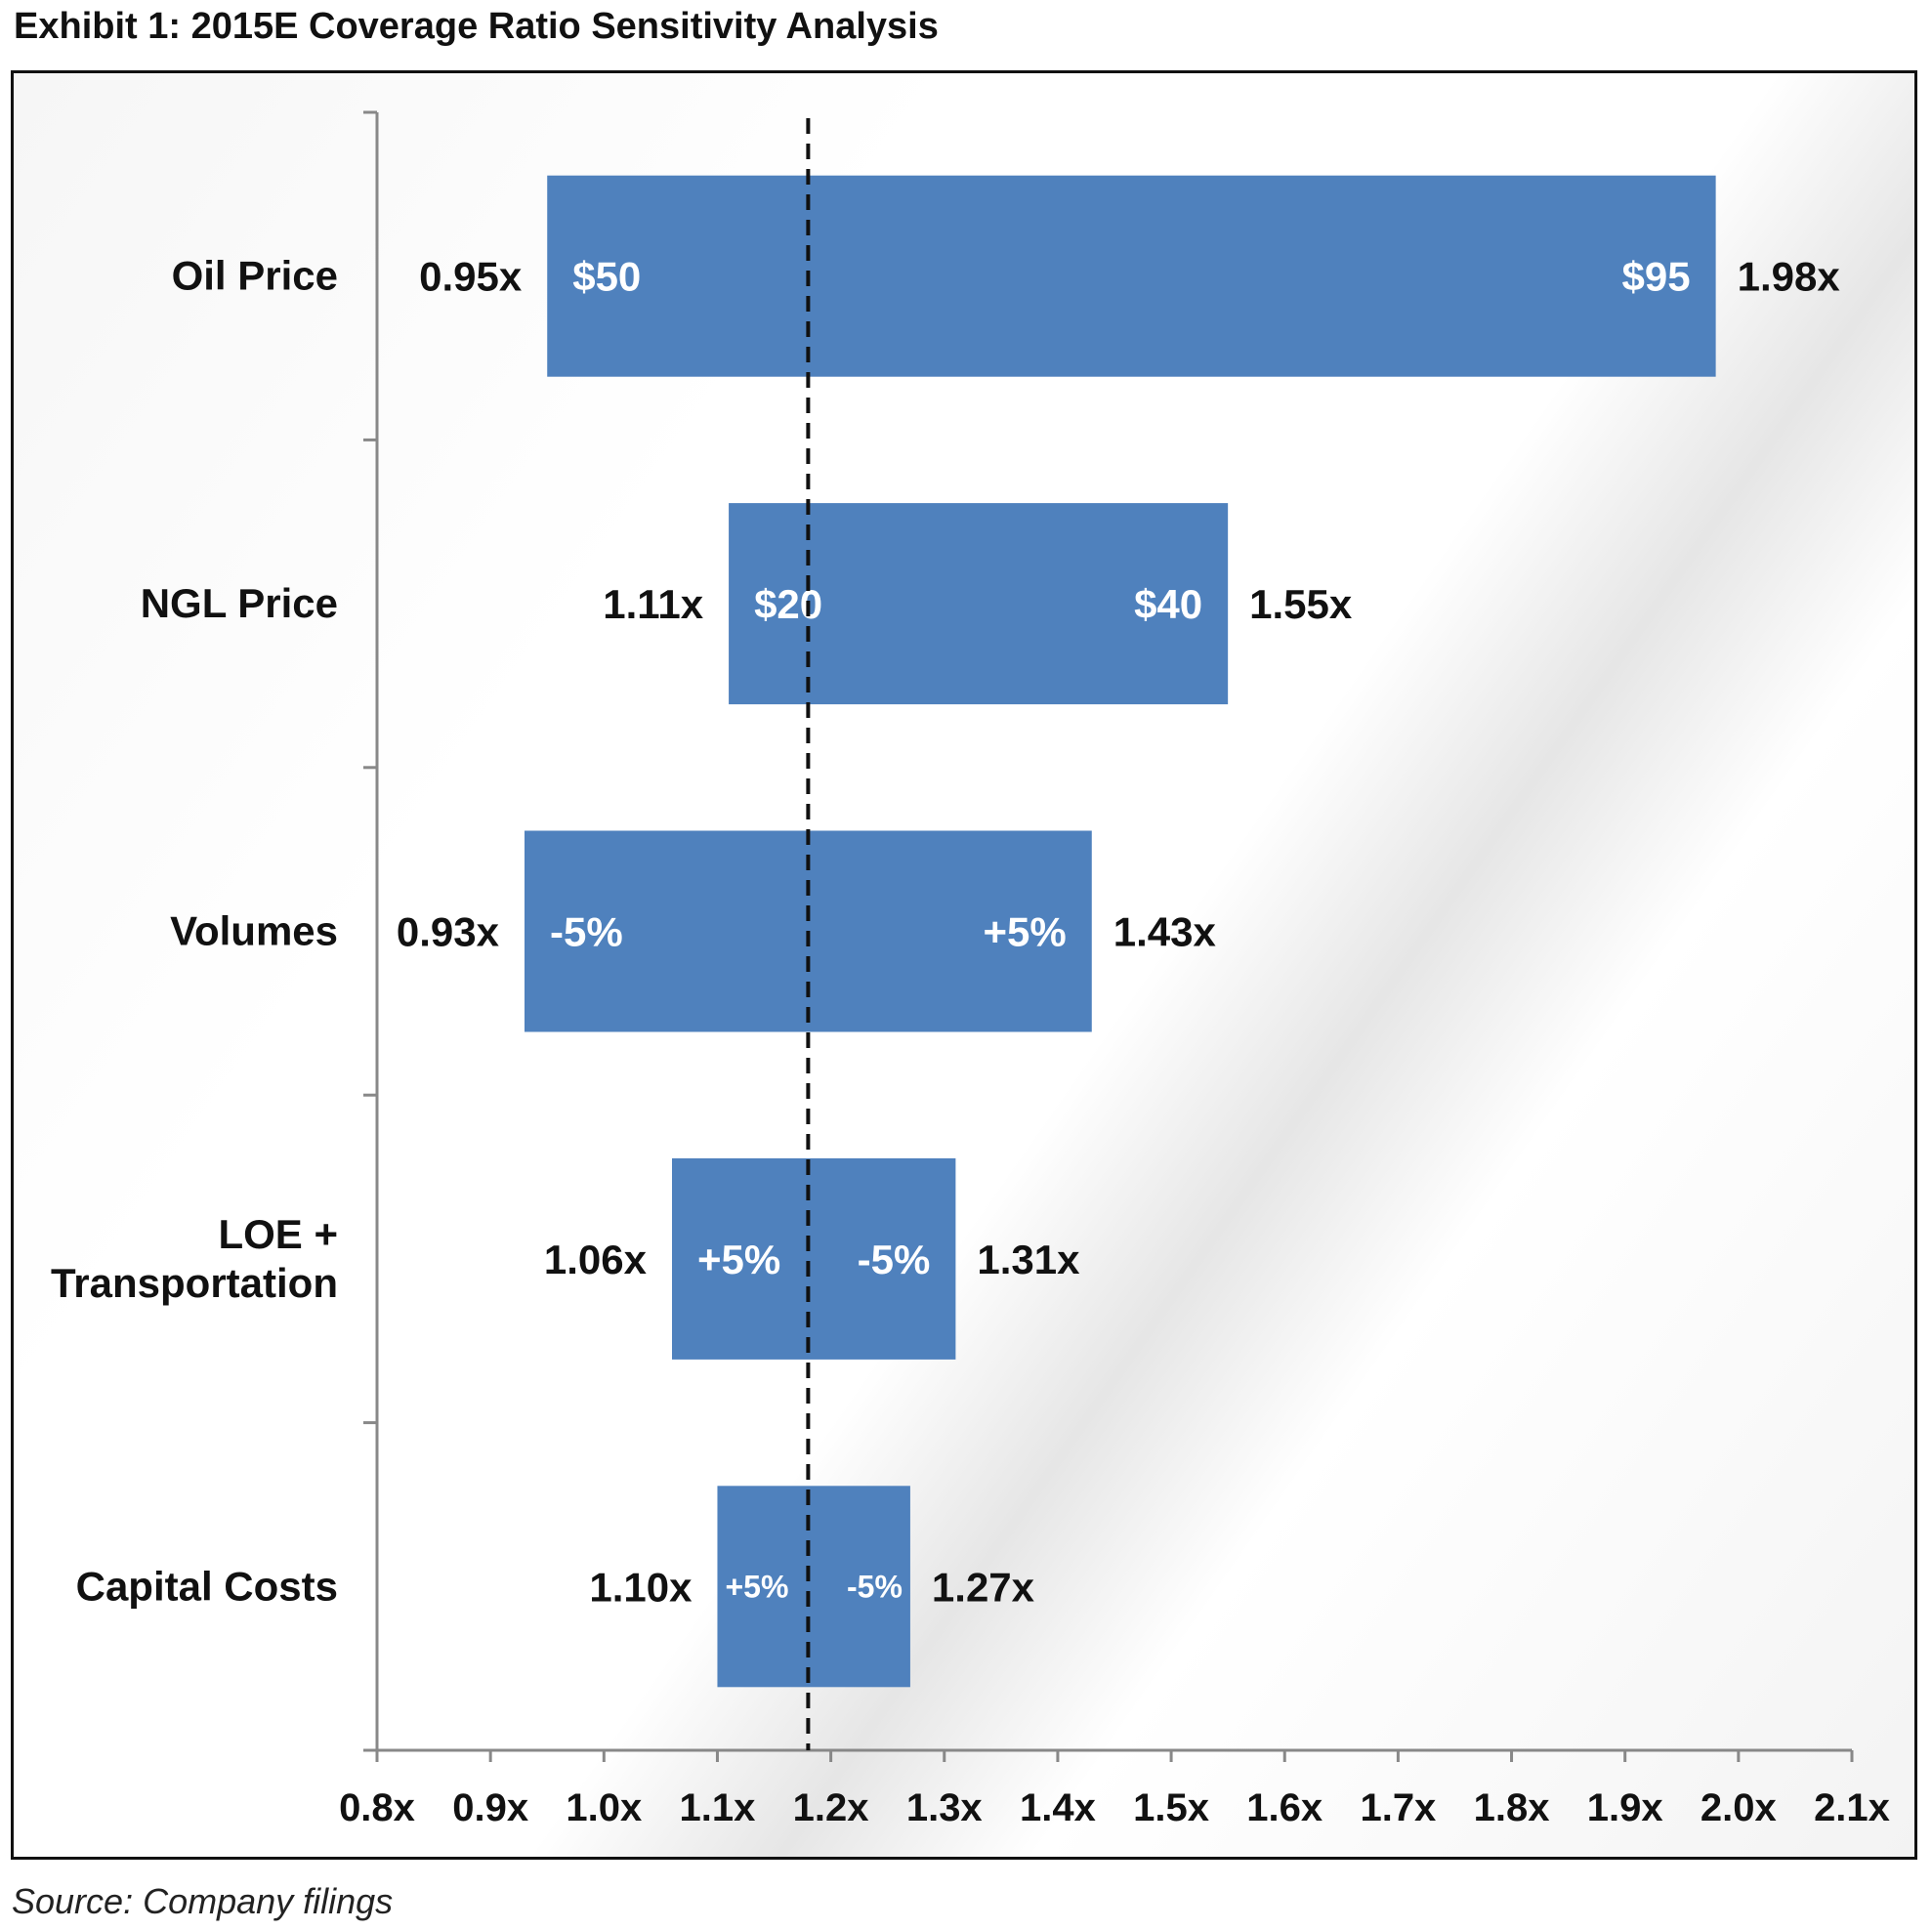 This screenshot has height=1930, width=1932. I want to click on x-tick-label: 1.8x, so click(1512, 1807).